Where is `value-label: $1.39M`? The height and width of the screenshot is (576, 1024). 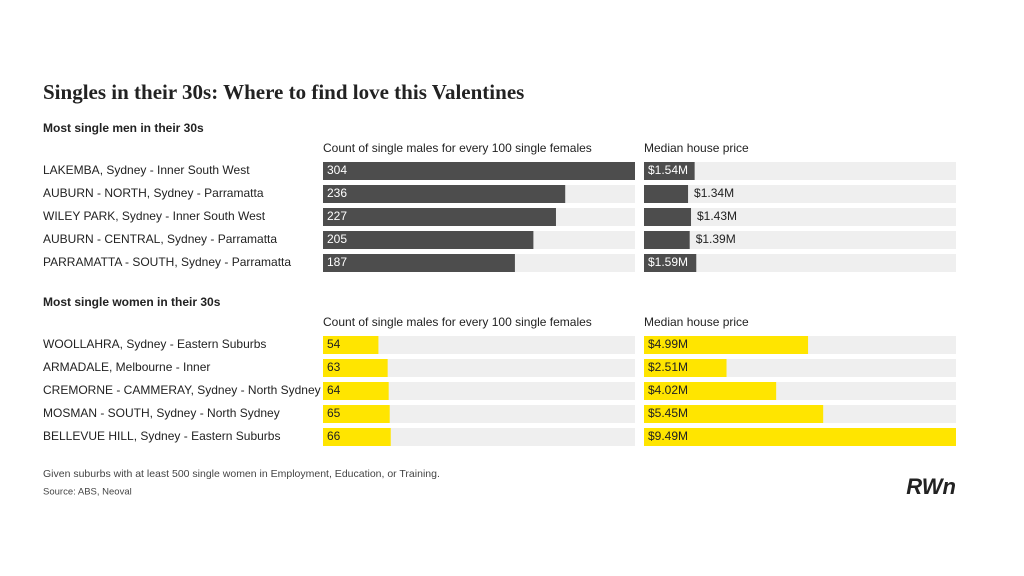 value-label: $1.39M is located at coordinates (716, 239).